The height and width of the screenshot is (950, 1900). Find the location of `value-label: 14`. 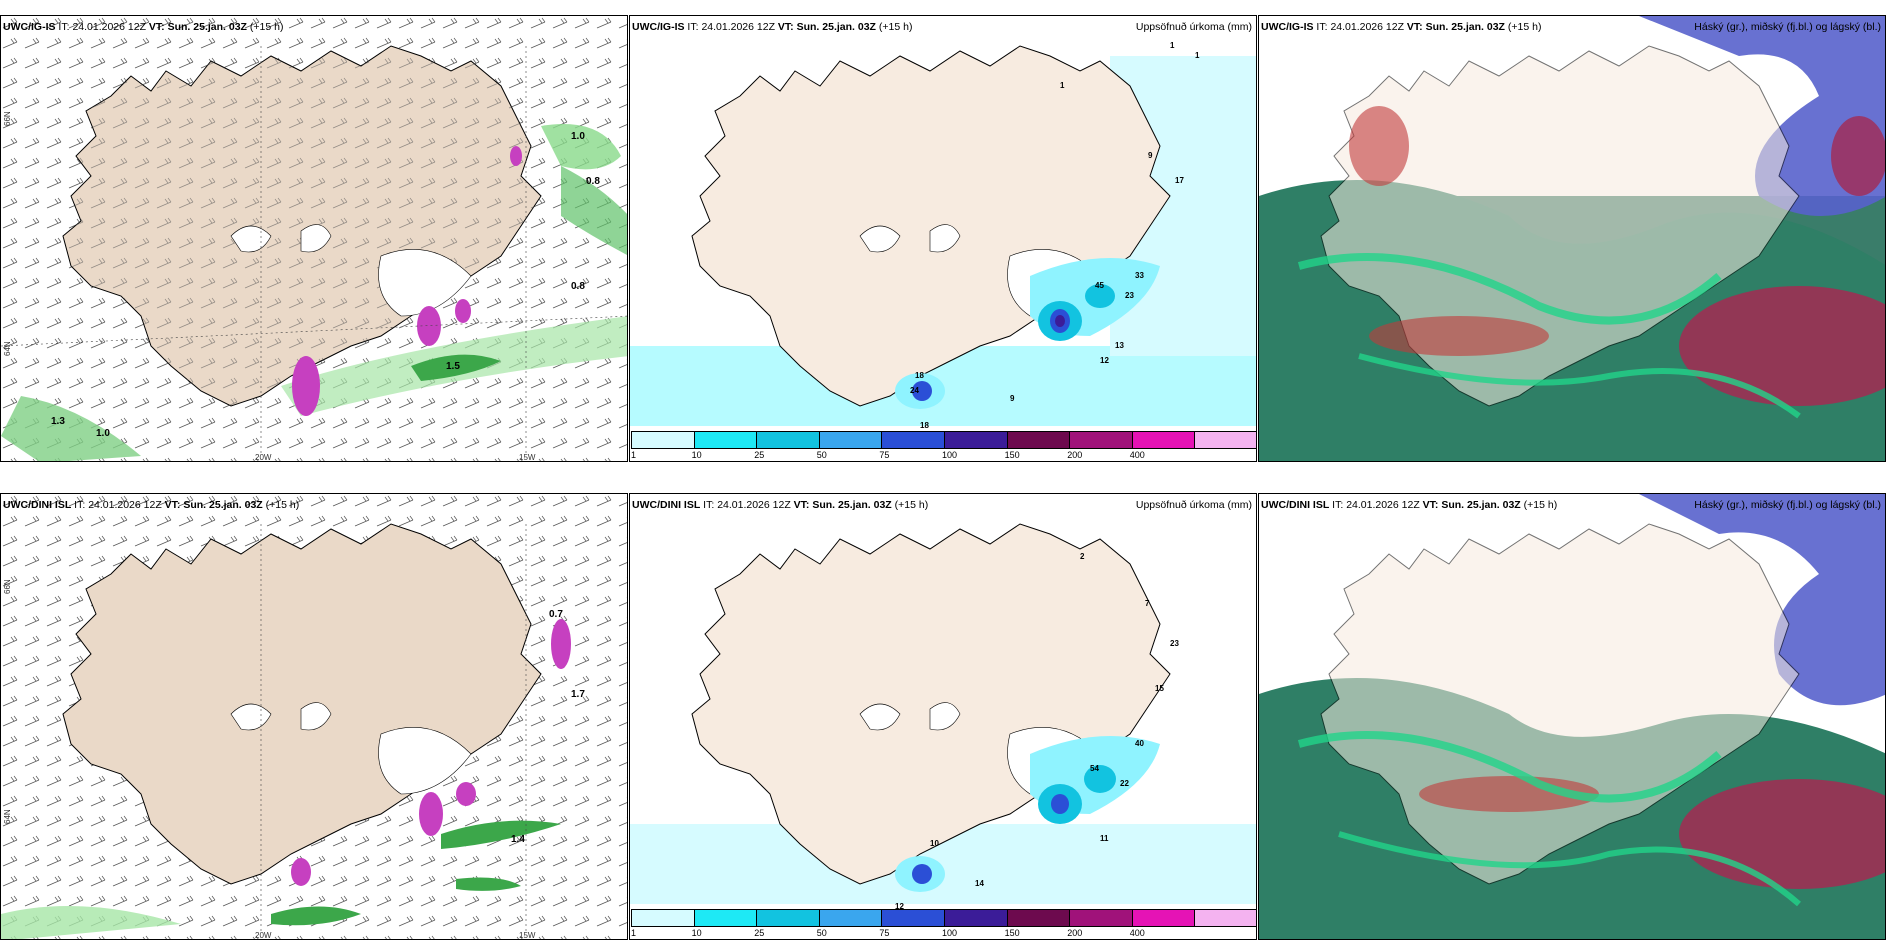

value-label: 14 is located at coordinates (979, 883).